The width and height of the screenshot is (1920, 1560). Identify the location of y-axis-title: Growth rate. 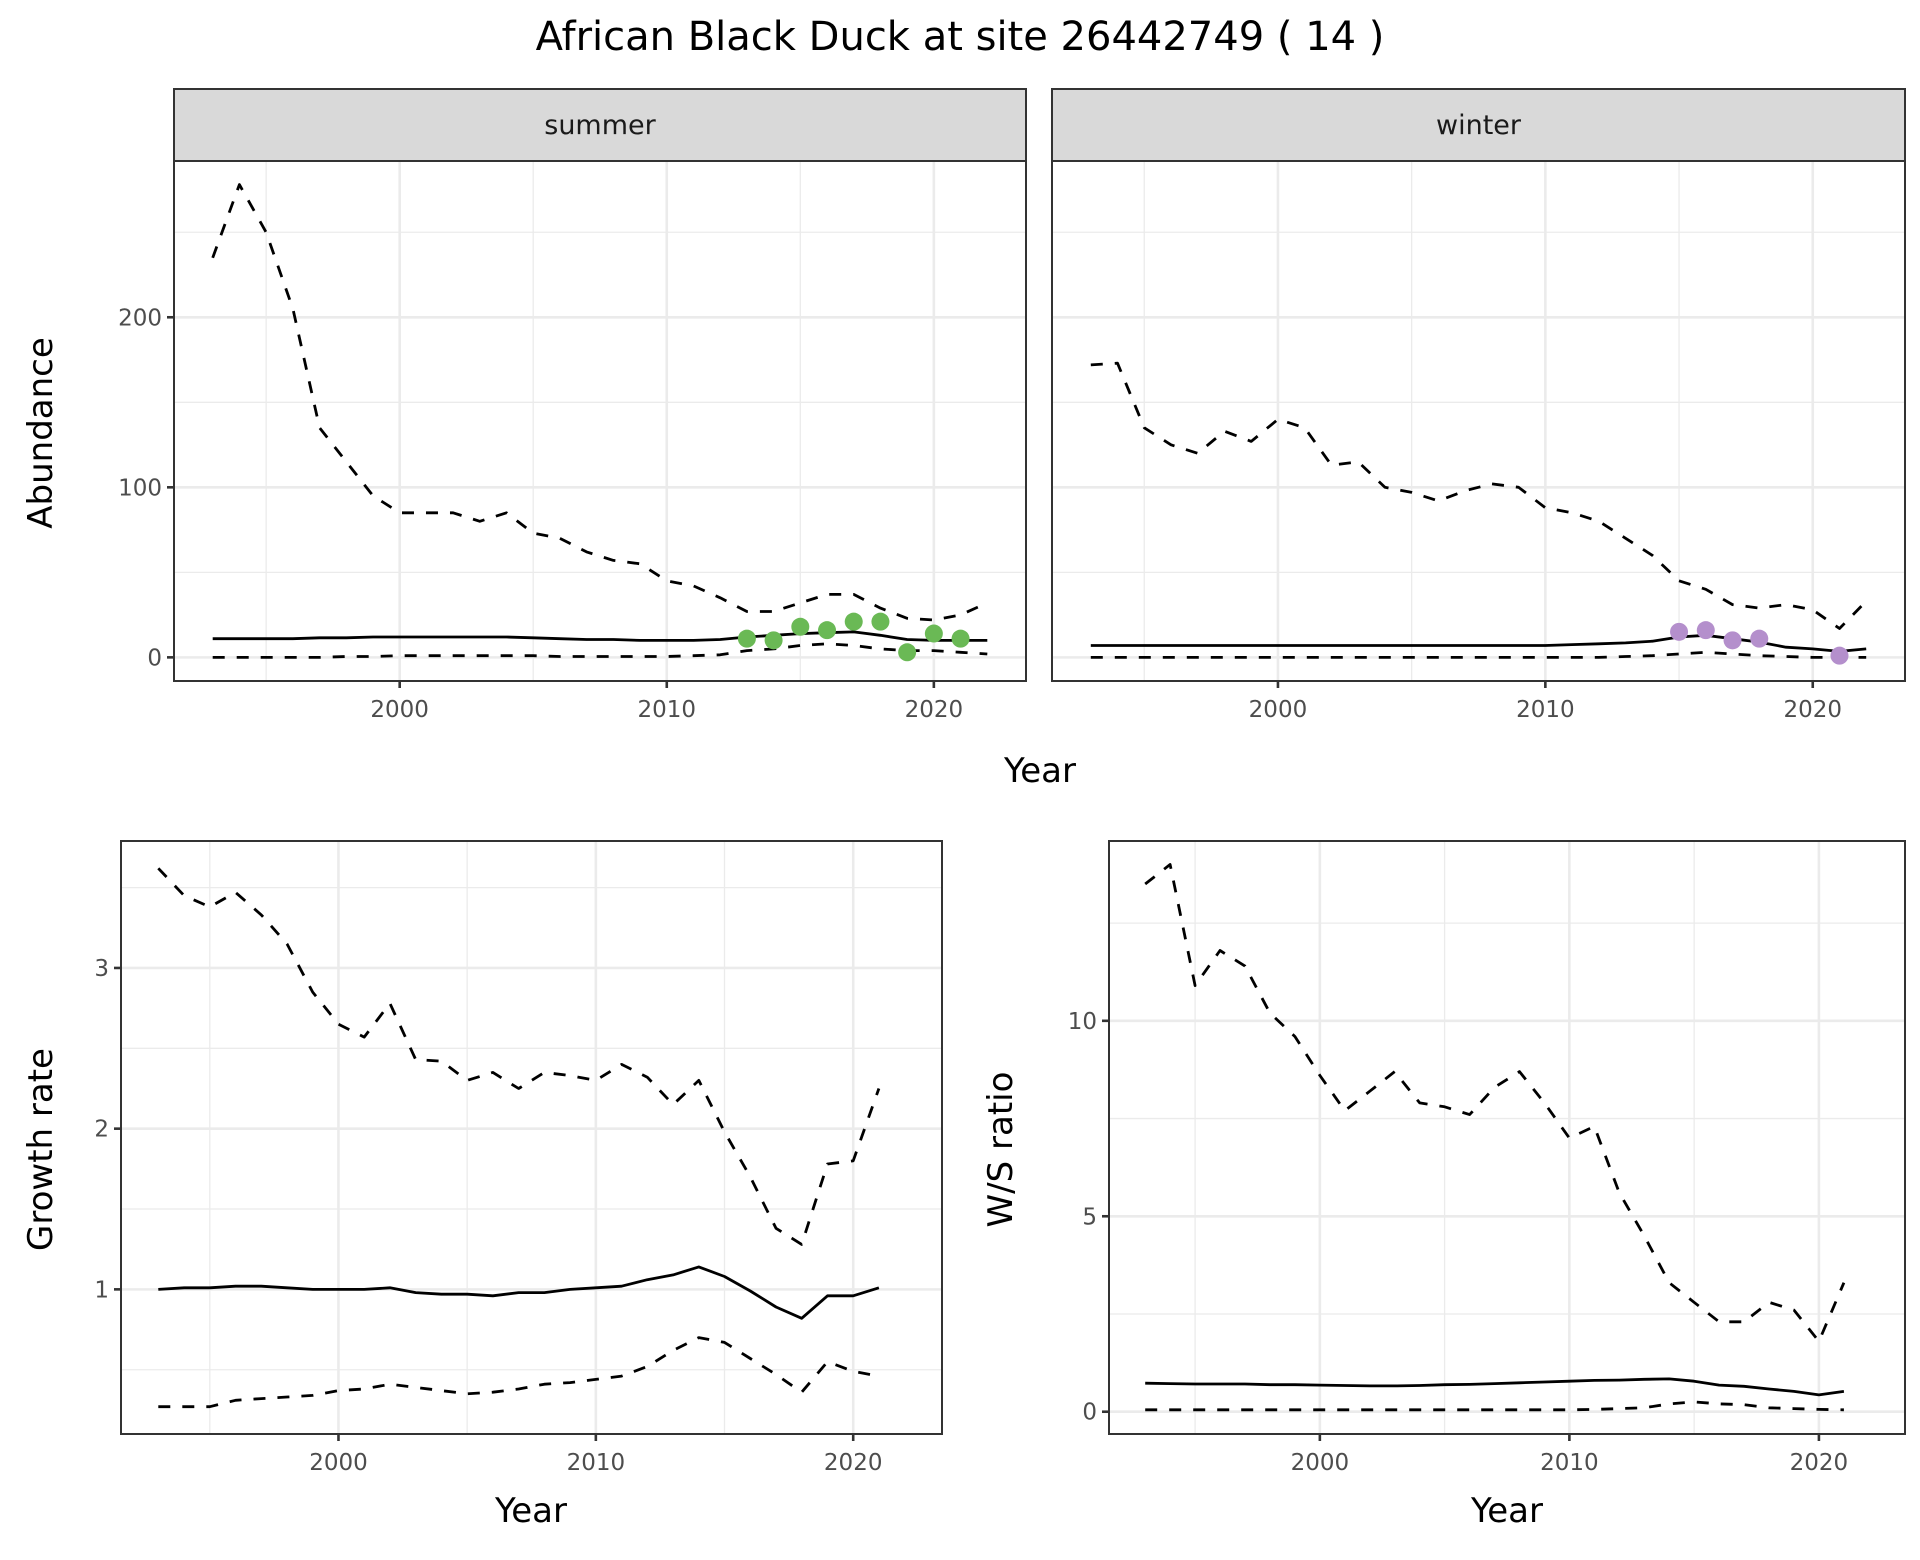
(41, 1149).